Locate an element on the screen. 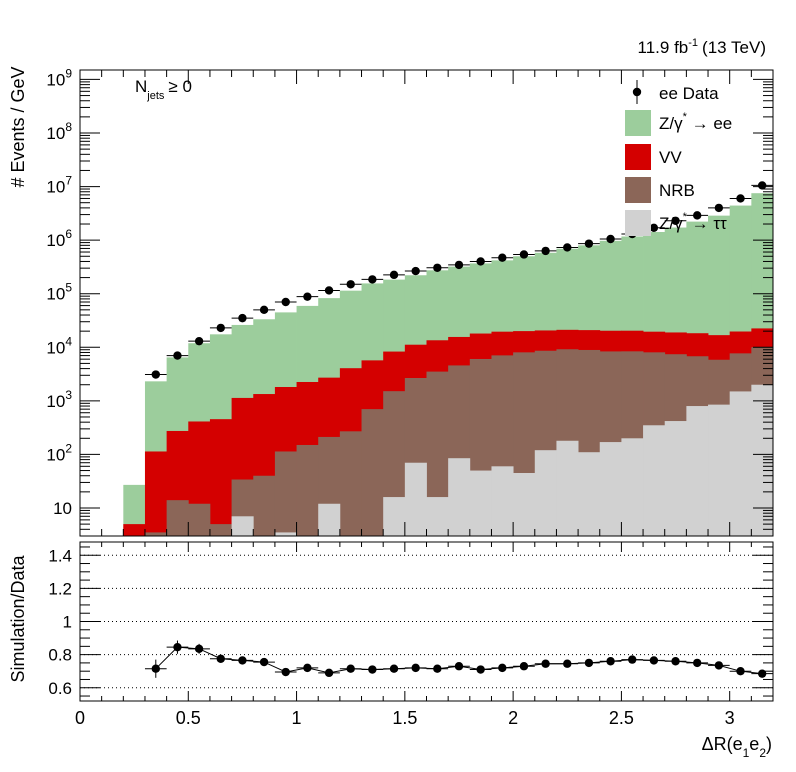  legend-entry: VV is located at coordinates (653, 157).